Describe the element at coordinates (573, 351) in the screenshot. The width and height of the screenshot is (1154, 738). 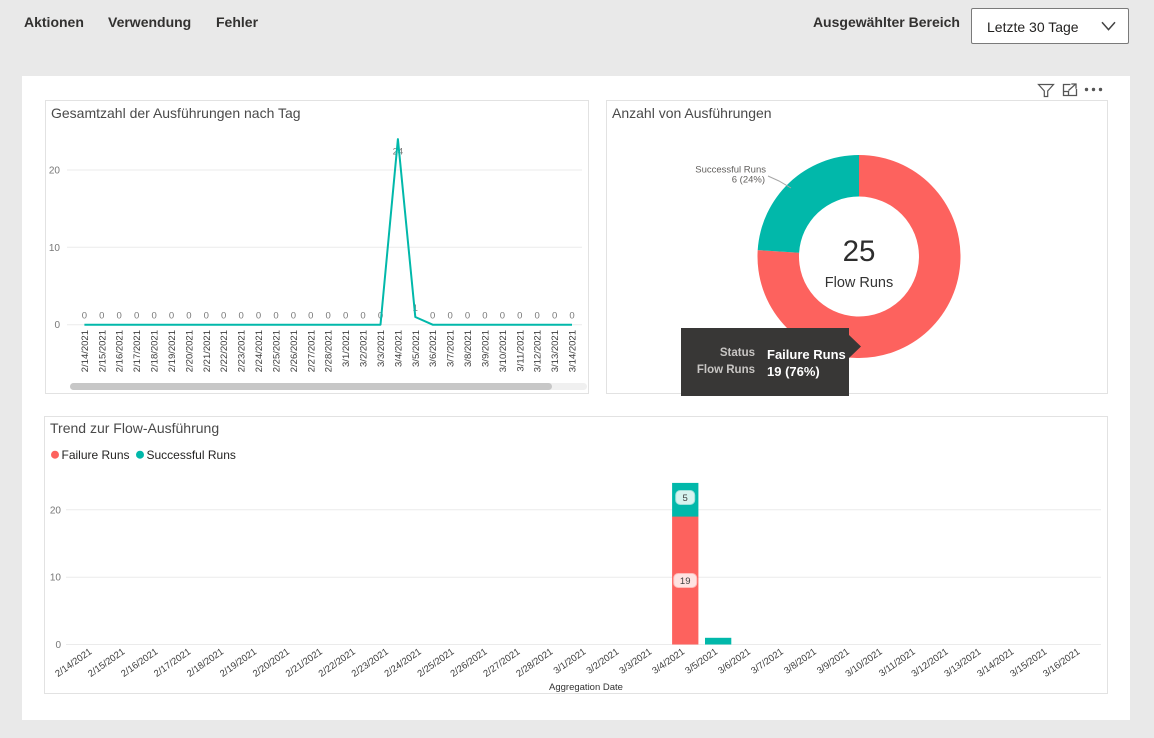
I see `svg-text: 3/14/2021` at that location.